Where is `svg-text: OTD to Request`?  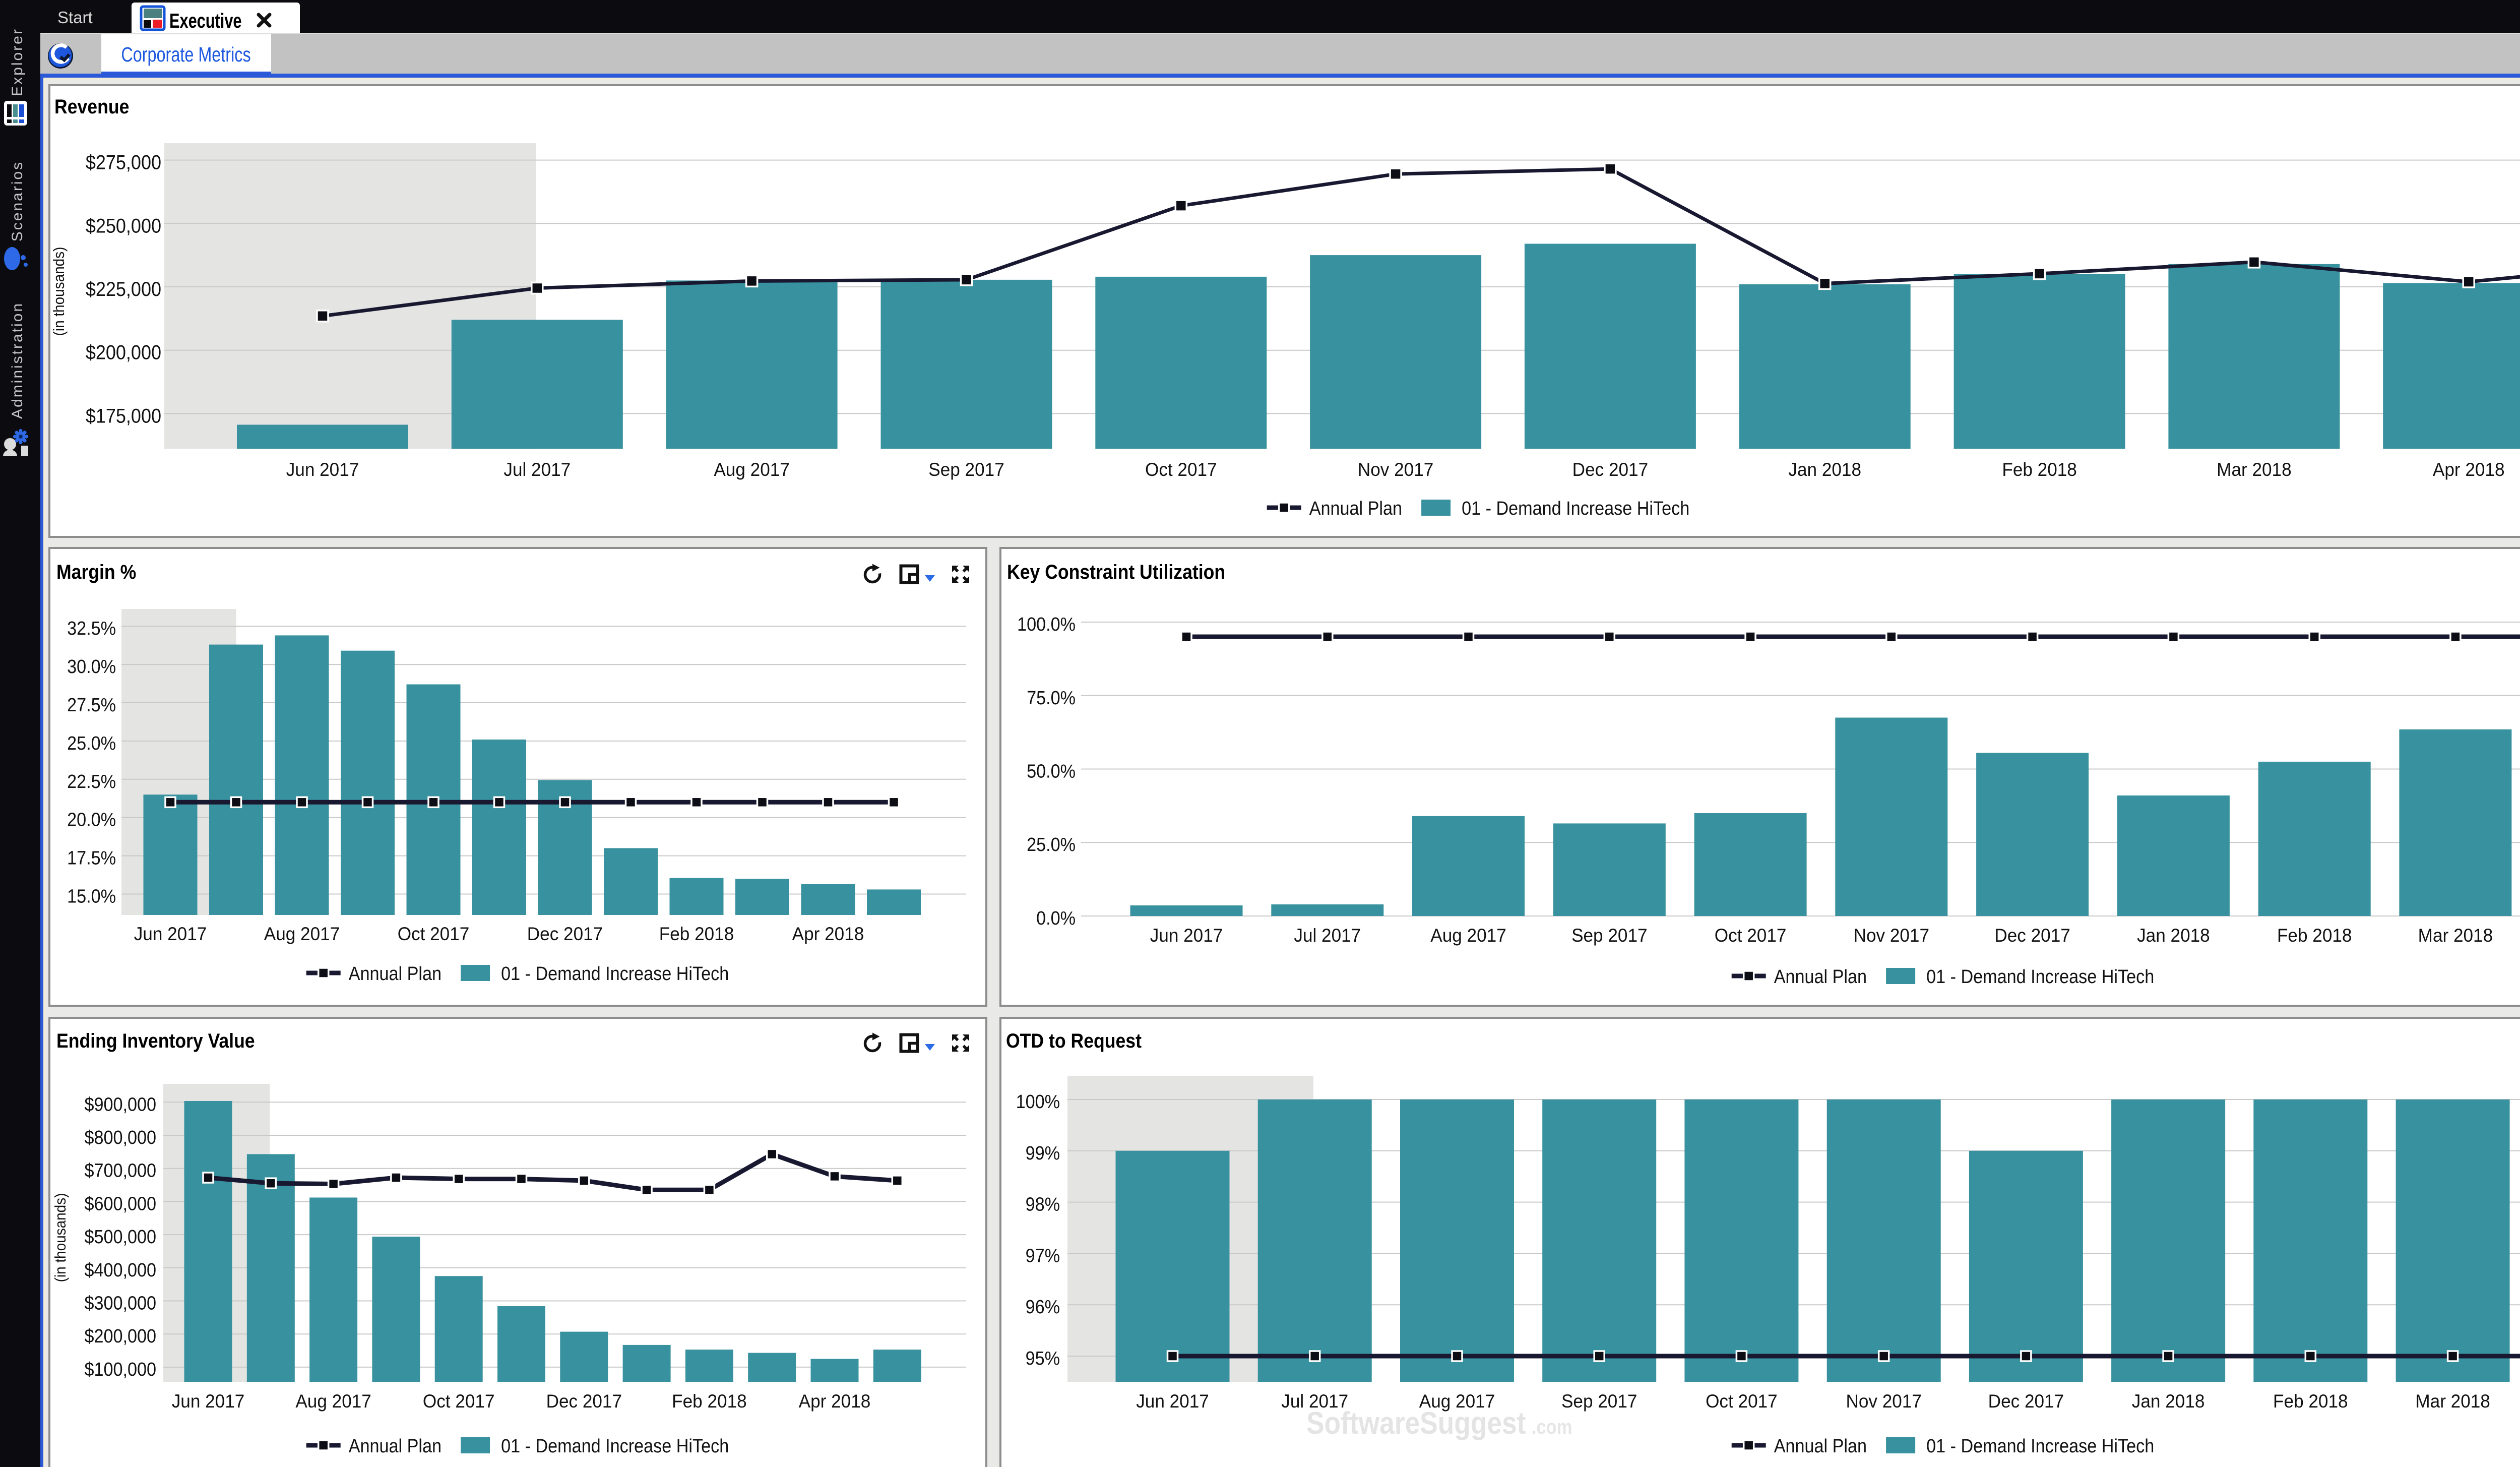 svg-text: OTD to Request is located at coordinates (1074, 1041).